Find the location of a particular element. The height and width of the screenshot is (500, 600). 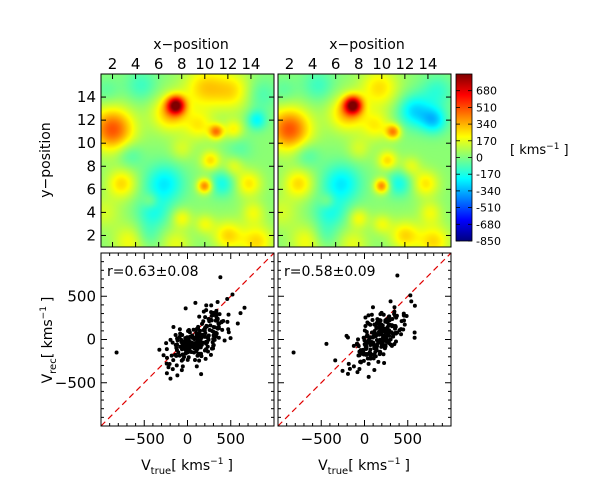

scatter-ticks-right: −500 0 500 is located at coordinates (364, 350).